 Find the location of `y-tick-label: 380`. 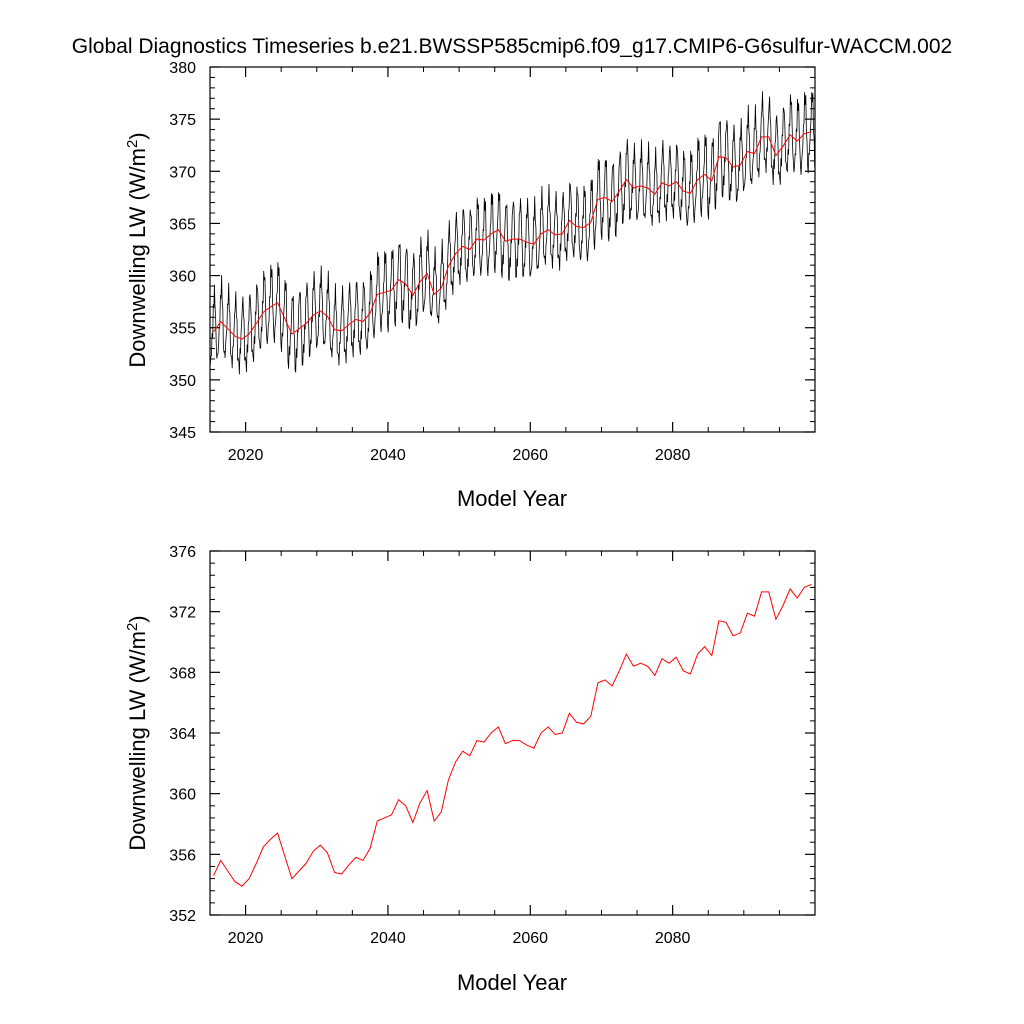

y-tick-label: 380 is located at coordinates (182, 68).